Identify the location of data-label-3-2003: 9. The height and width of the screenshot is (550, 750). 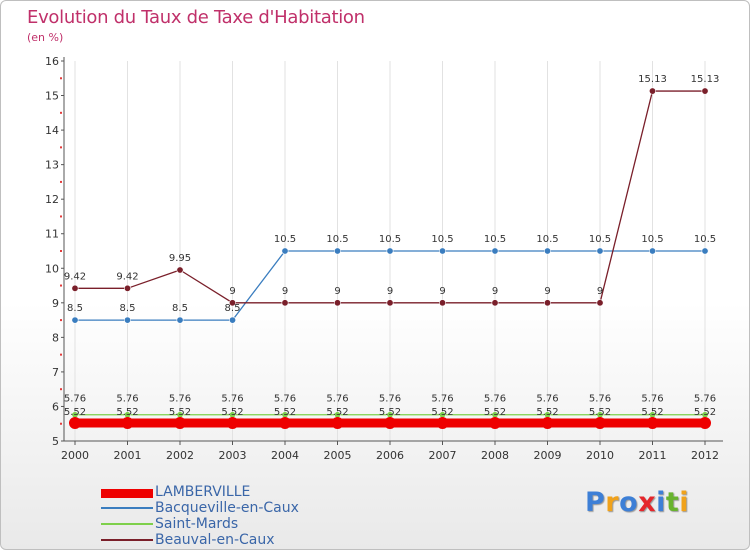
(232, 291).